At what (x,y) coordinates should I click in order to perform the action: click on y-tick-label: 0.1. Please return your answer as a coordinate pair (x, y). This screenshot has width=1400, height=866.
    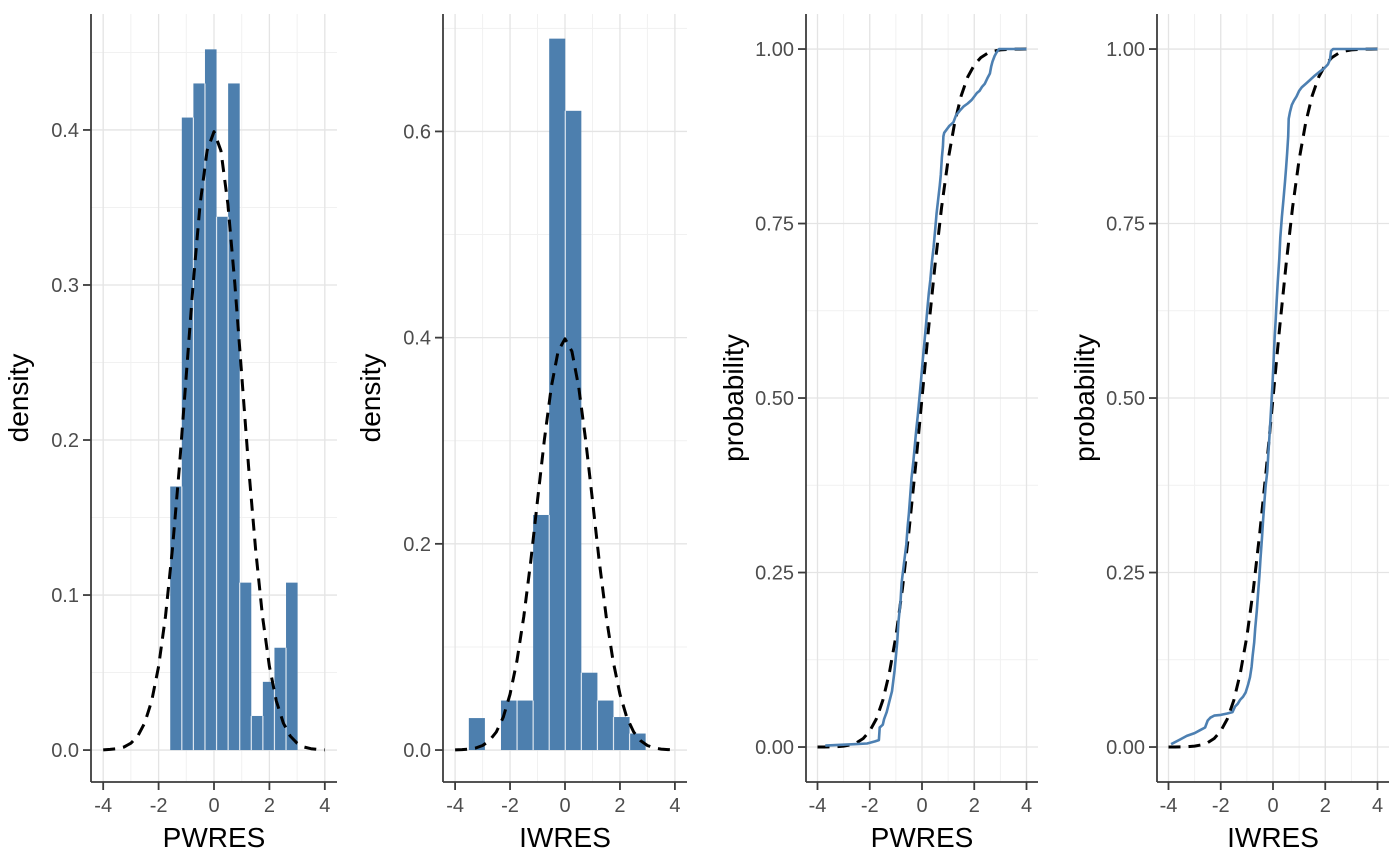
    Looking at the image, I should click on (65, 596).